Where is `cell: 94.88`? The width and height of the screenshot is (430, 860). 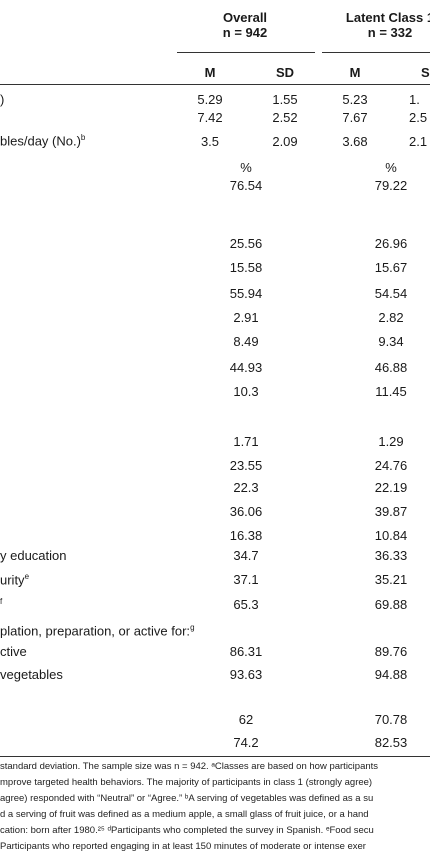
cell: 94.88 is located at coordinates (391, 674).